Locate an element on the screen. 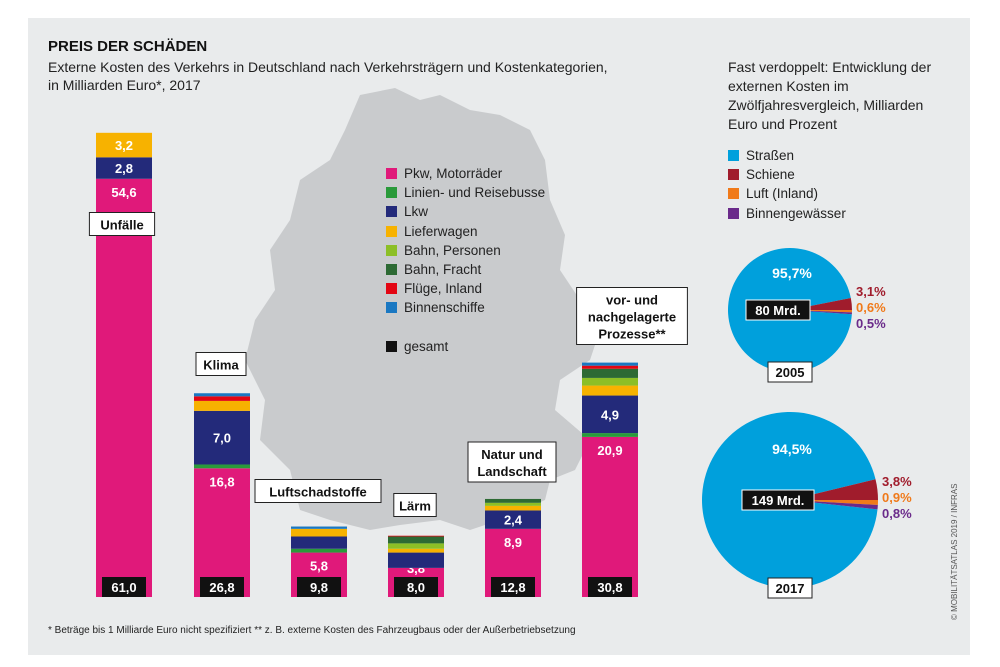 This screenshot has height=667, width=1000. pie-year-box is located at coordinates (790, 372).